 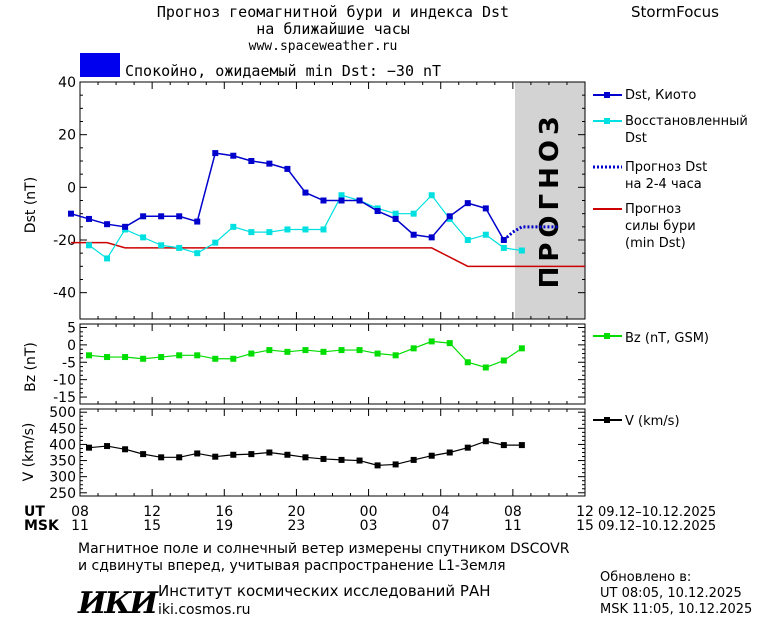 What do you see at coordinates (657, 512) in the screenshot?
I see `ut-date-range: 09.12–10.12.2025` at bounding box center [657, 512].